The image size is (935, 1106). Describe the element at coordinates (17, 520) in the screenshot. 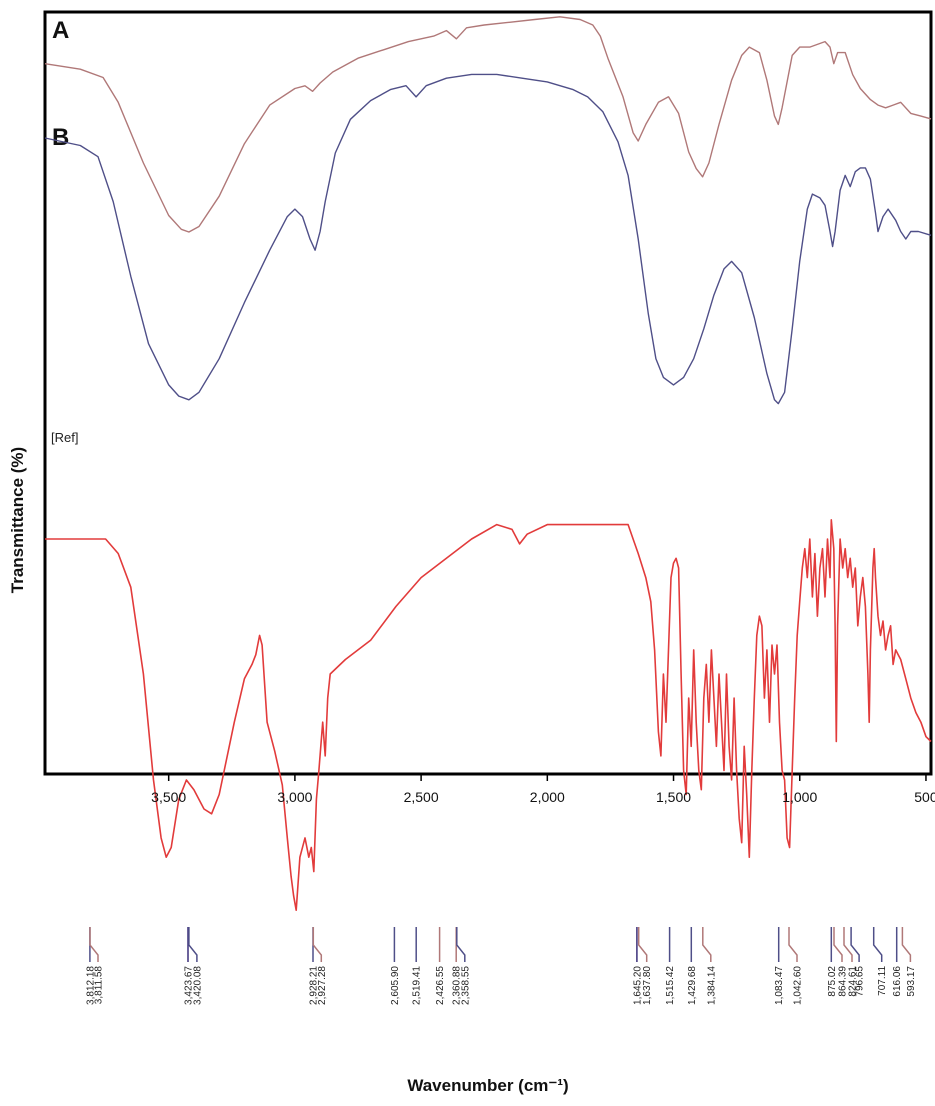

I see `y-axis-title: Transmittance (%)` at that location.